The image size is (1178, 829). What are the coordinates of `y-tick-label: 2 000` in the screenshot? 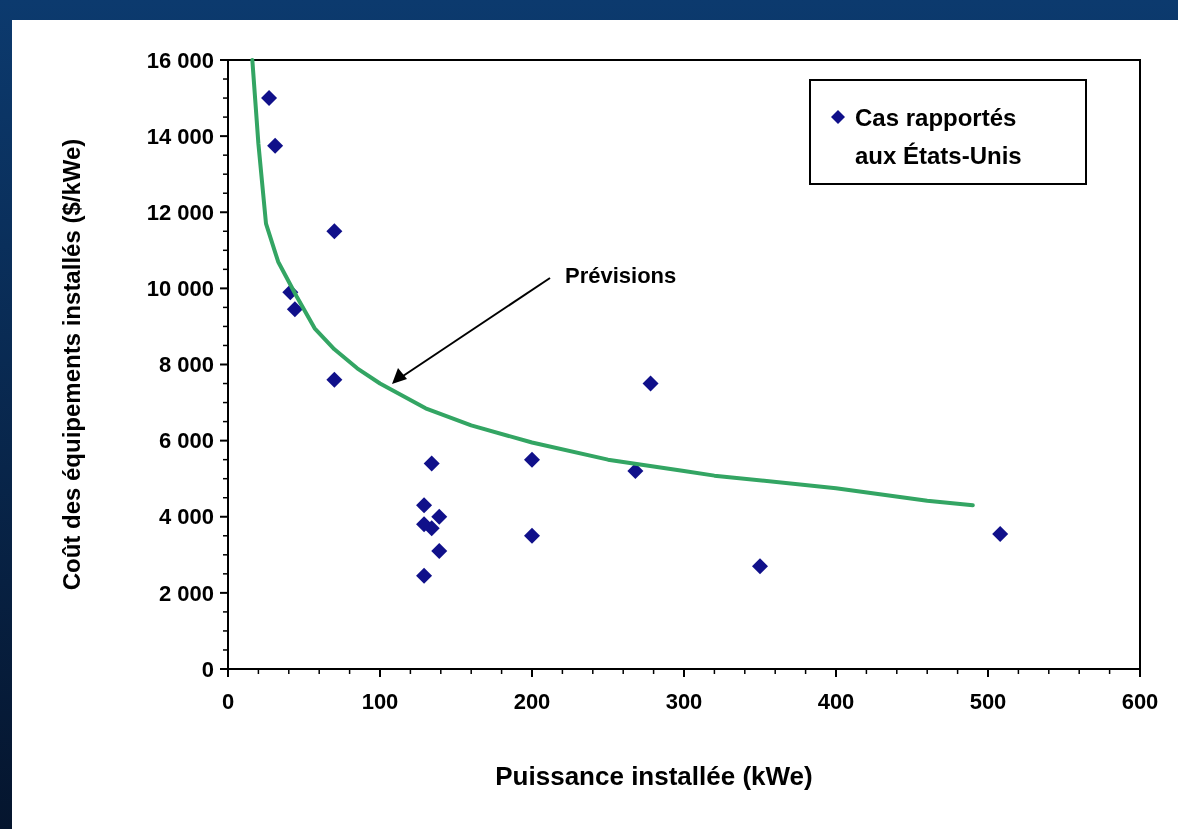 It's located at (186, 593).